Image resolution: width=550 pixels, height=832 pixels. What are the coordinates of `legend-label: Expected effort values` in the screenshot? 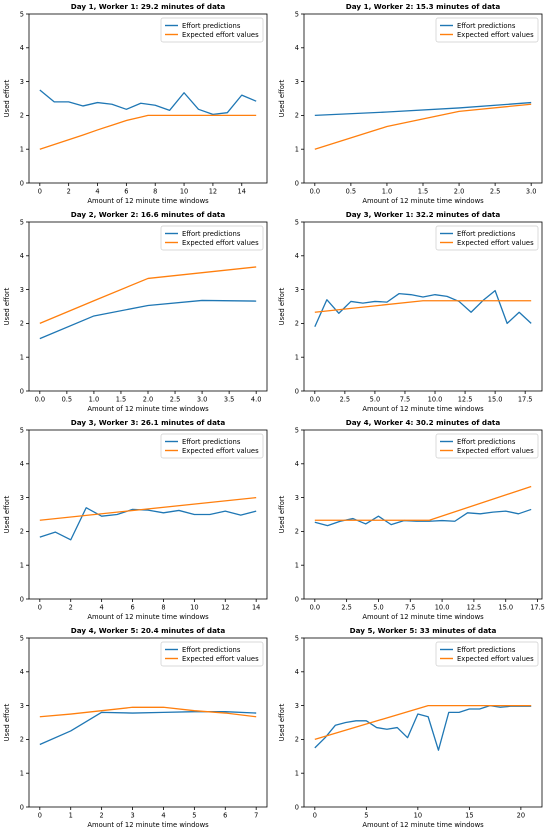 It's located at (220, 243).